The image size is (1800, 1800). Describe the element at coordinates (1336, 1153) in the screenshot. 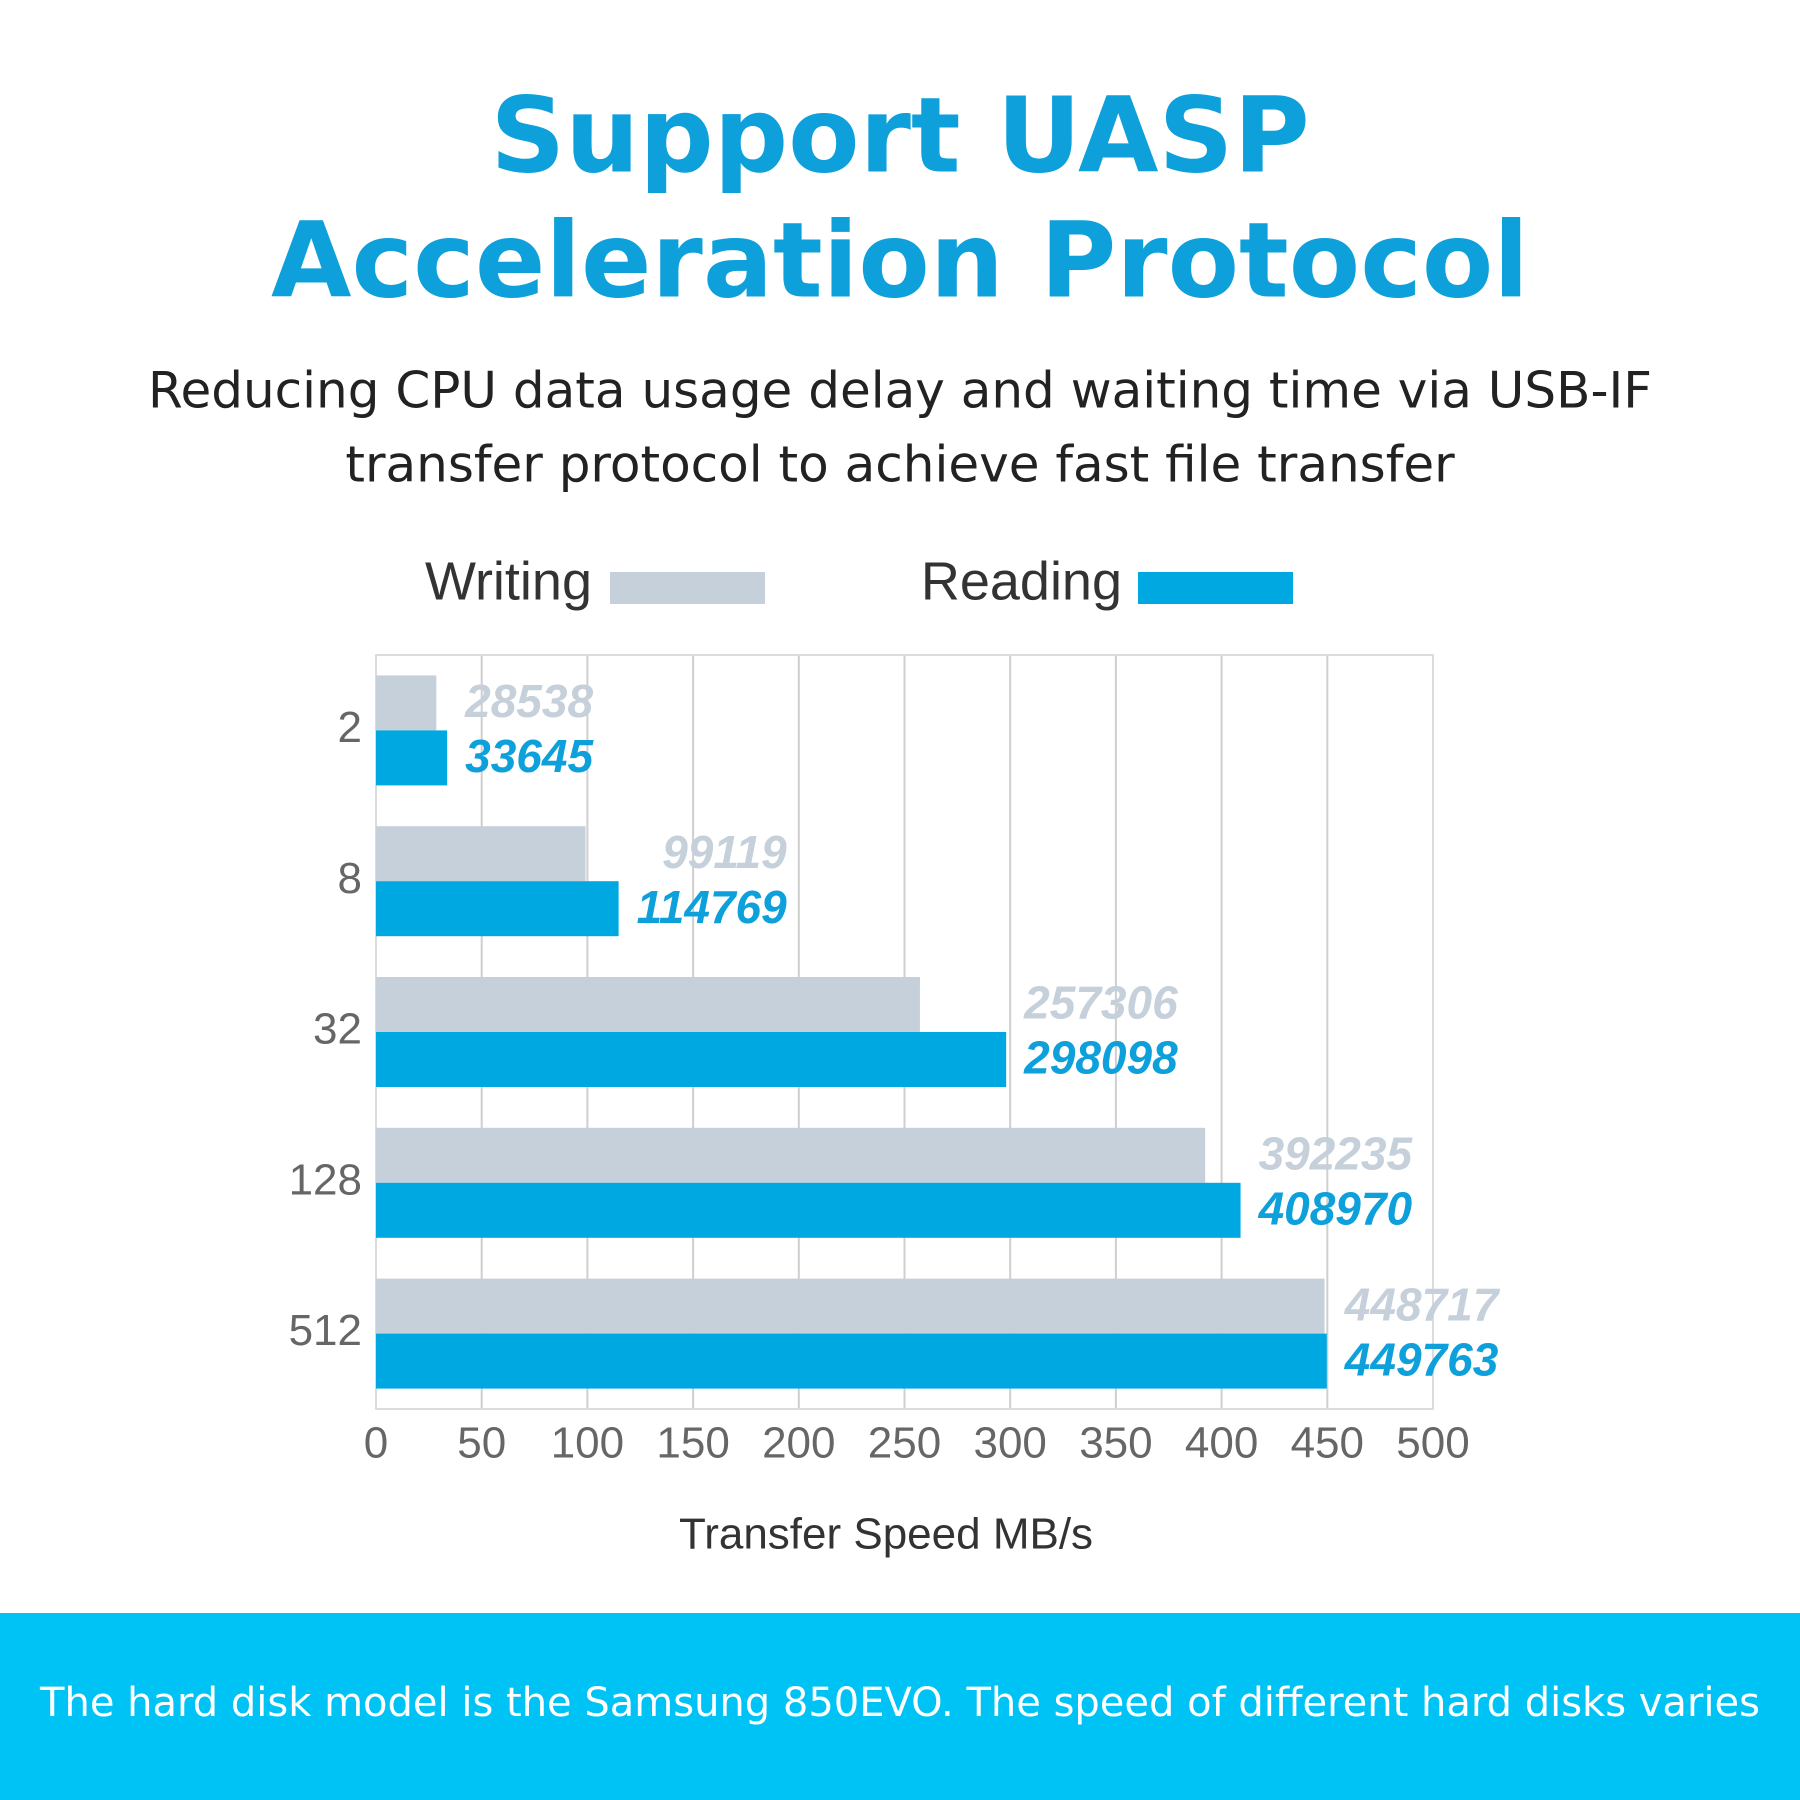

I see `value-label: 392235` at that location.